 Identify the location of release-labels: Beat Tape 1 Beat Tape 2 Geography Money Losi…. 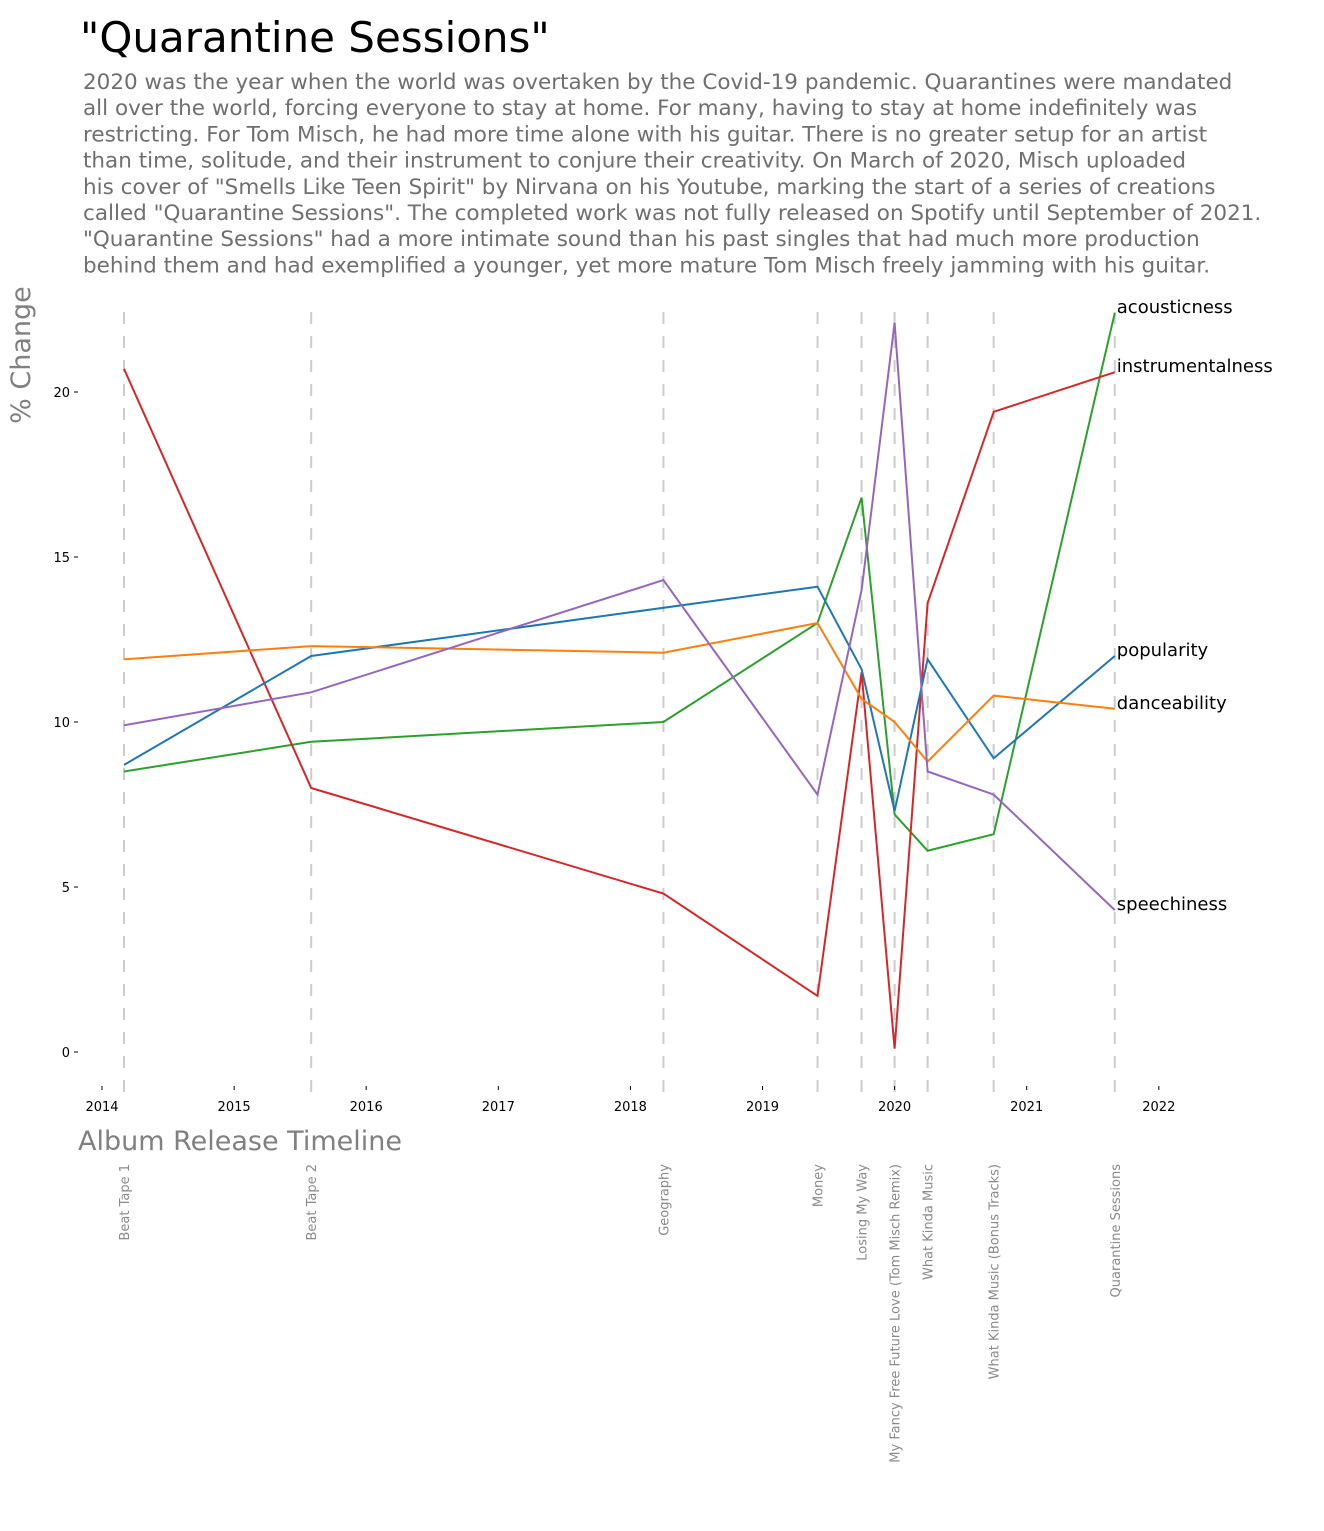
(621, 1313).